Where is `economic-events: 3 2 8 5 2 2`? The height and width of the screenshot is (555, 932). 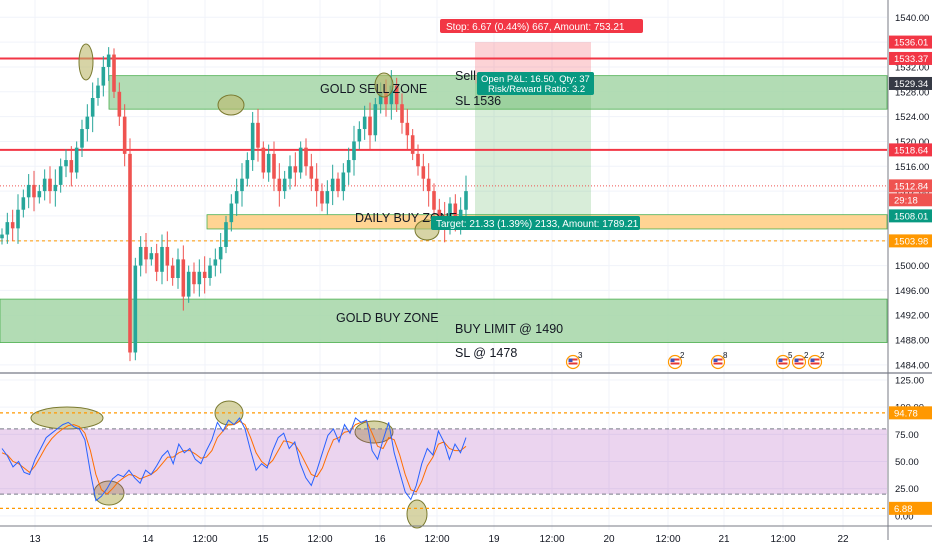 economic-events: 3 2 8 5 2 2 is located at coordinates (695, 360).